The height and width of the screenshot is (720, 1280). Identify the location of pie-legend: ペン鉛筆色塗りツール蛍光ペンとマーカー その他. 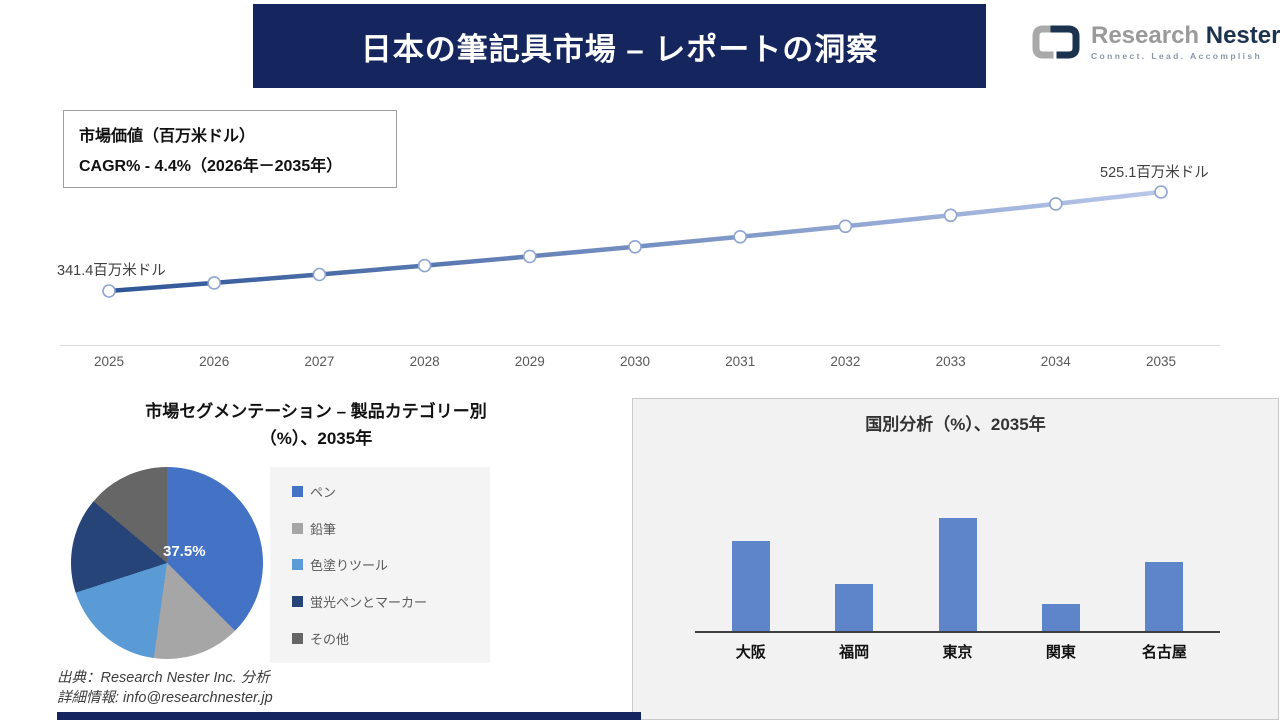
(380, 565).